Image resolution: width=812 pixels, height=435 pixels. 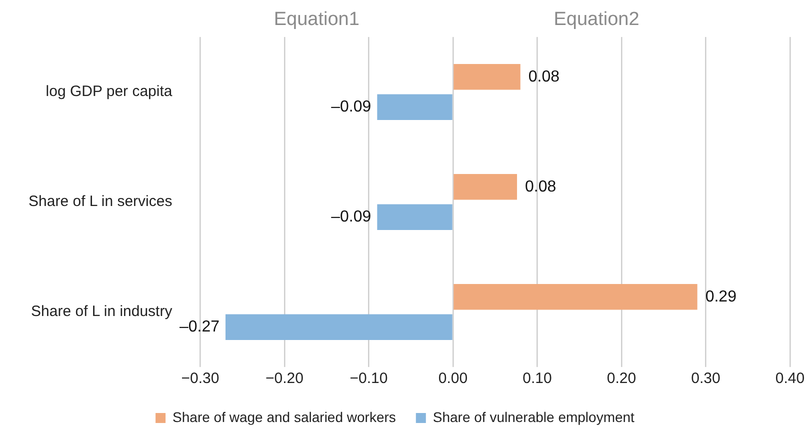 What do you see at coordinates (284, 416) in the screenshot?
I see `legend-label: Share of wage and salaried workers` at bounding box center [284, 416].